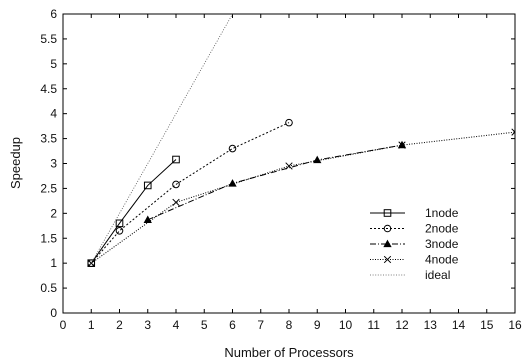  Describe the element at coordinates (374, 325) in the screenshot. I see `x-tick-label: 11` at that location.